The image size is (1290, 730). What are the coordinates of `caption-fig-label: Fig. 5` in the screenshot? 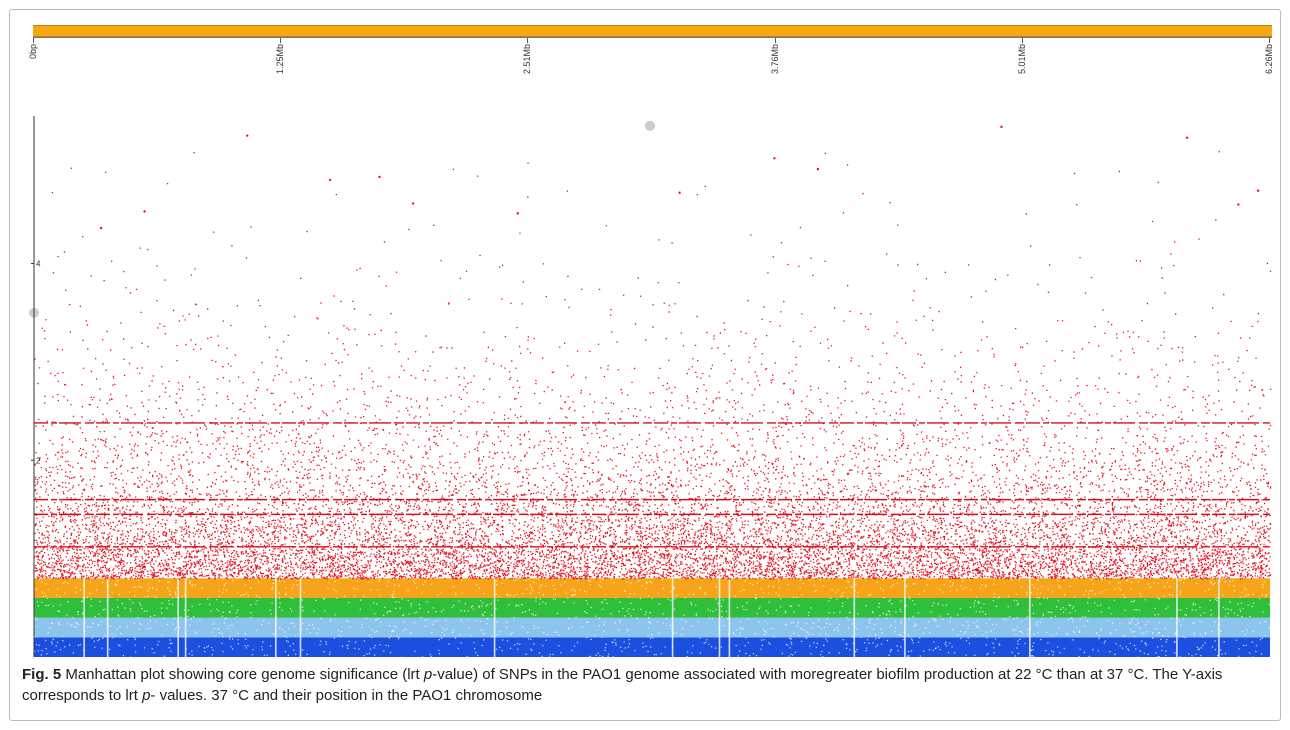 It's located at (42, 674).